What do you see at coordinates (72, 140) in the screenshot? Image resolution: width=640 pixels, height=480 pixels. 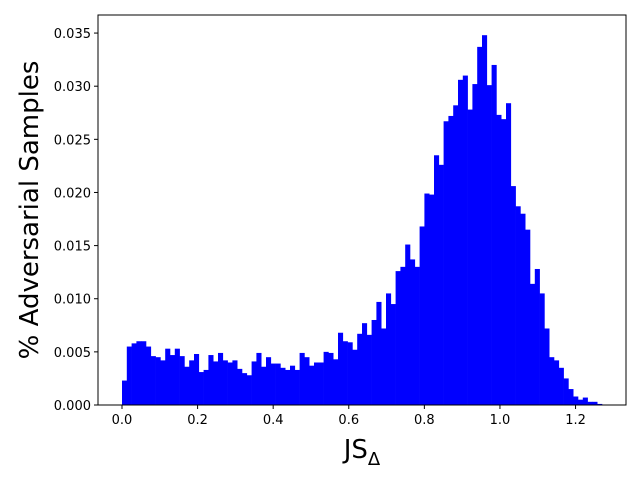 I see `y-tick-label: 0.025` at bounding box center [72, 140].